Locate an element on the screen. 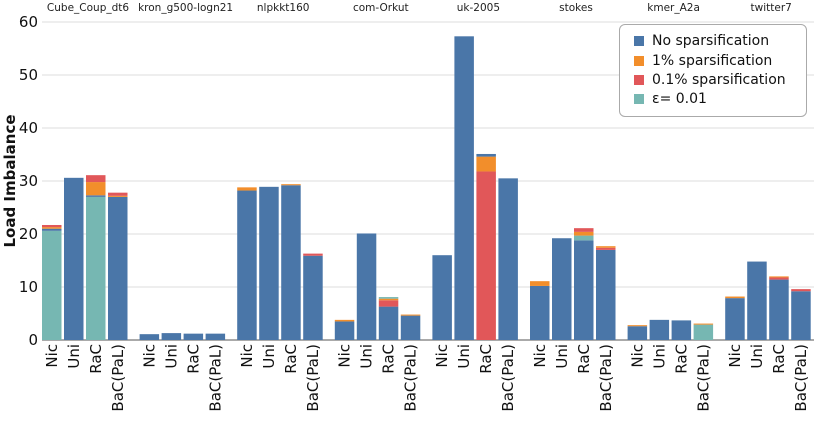 The width and height of the screenshot is (814, 421). legend-item-1pct-sparsification: 1% sparsification is located at coordinates (703, 61).